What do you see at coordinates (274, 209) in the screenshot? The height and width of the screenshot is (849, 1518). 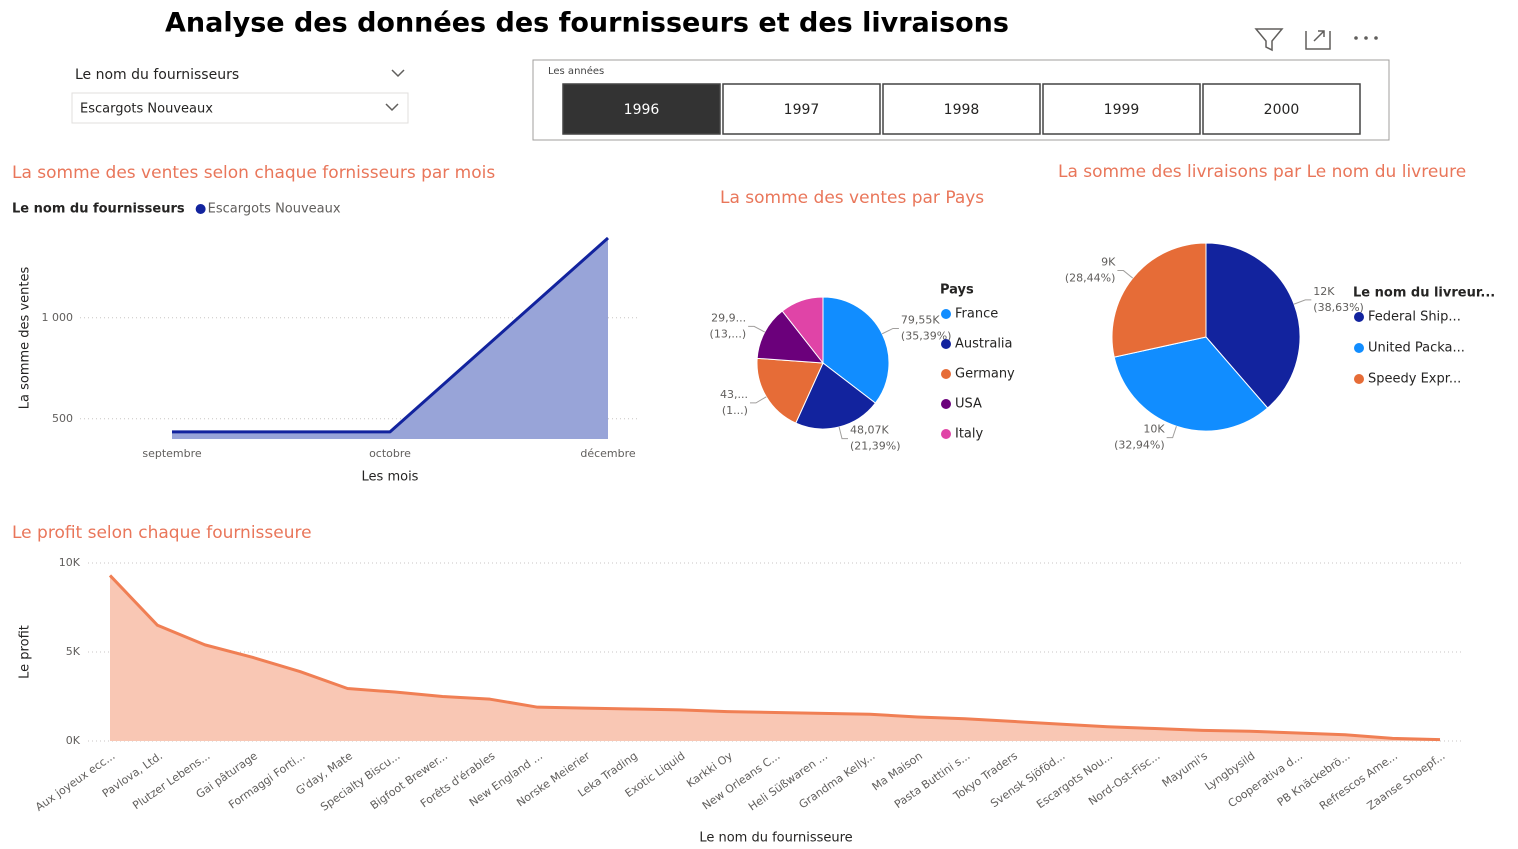 I see `legend-label: Escargots Nouveaux` at bounding box center [274, 209].